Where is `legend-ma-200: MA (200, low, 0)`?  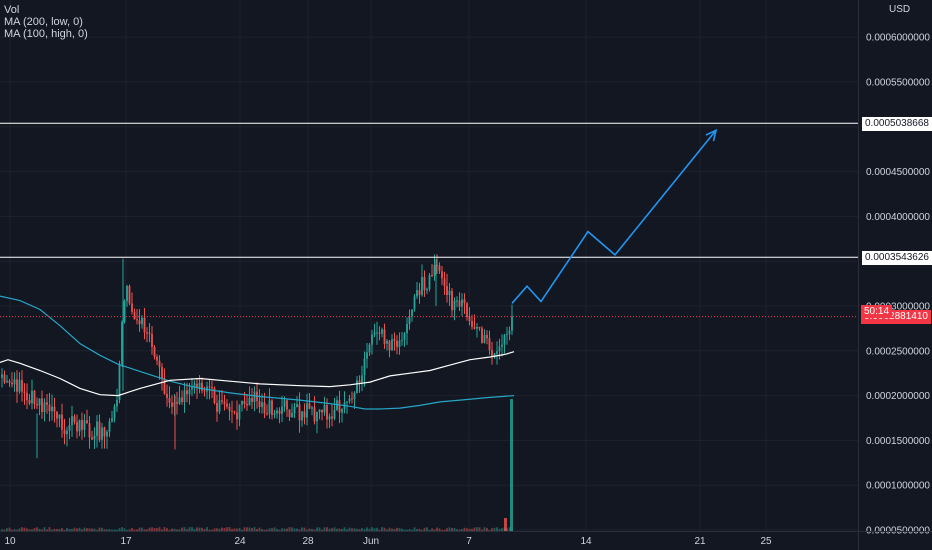 legend-ma-200: MA (200, low, 0) is located at coordinates (43, 22).